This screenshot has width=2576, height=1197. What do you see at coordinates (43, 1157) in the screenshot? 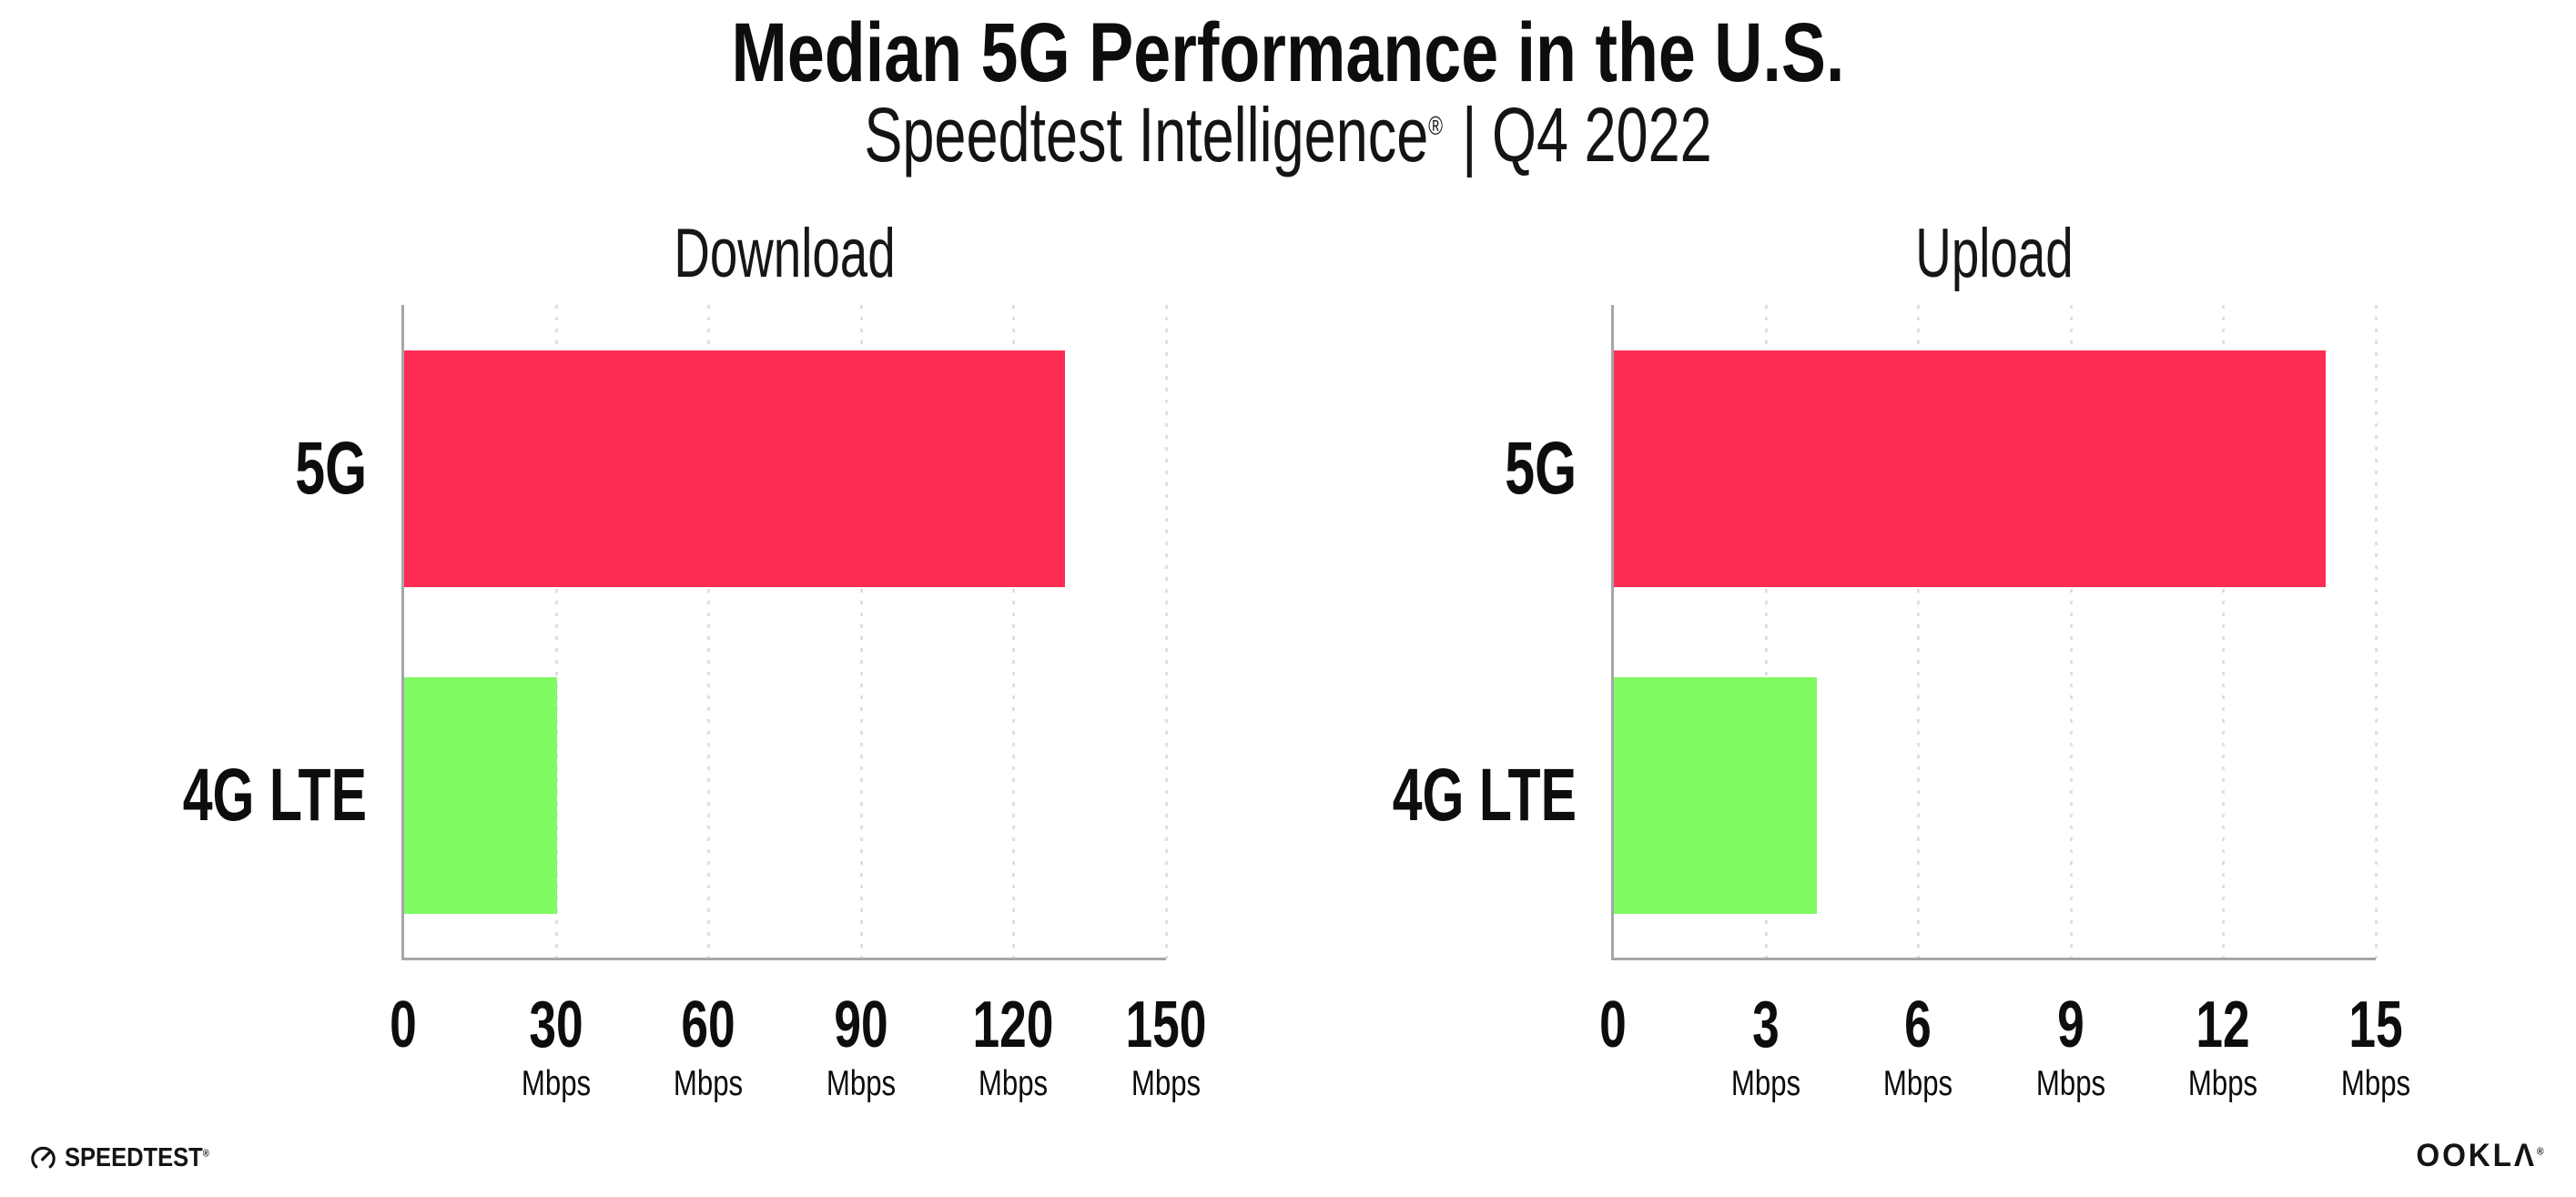
I see `speedtest-gauge-icon` at bounding box center [43, 1157].